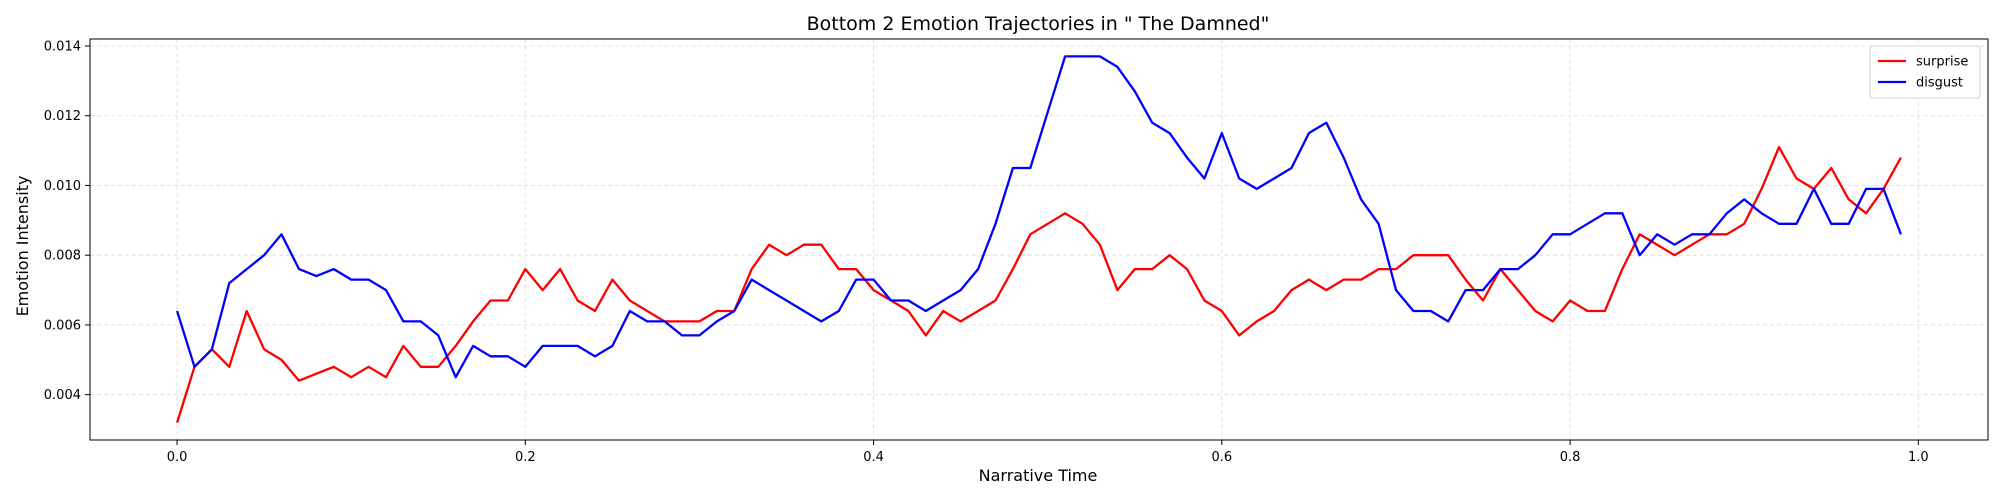 This screenshot has height=500, width=2000. What do you see at coordinates (1038, 475) in the screenshot?
I see `x-axis-label: Narrative Time` at bounding box center [1038, 475].